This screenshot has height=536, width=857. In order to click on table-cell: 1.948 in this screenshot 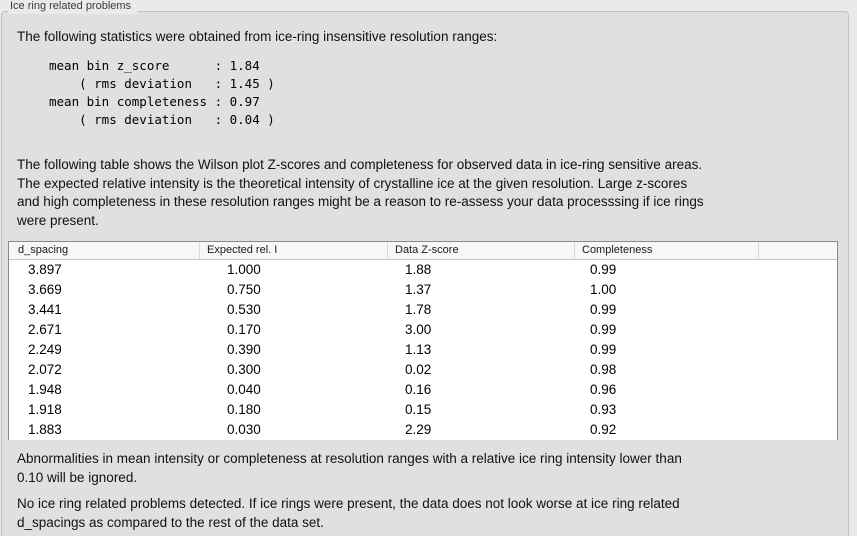, I will do `click(45, 389)`.